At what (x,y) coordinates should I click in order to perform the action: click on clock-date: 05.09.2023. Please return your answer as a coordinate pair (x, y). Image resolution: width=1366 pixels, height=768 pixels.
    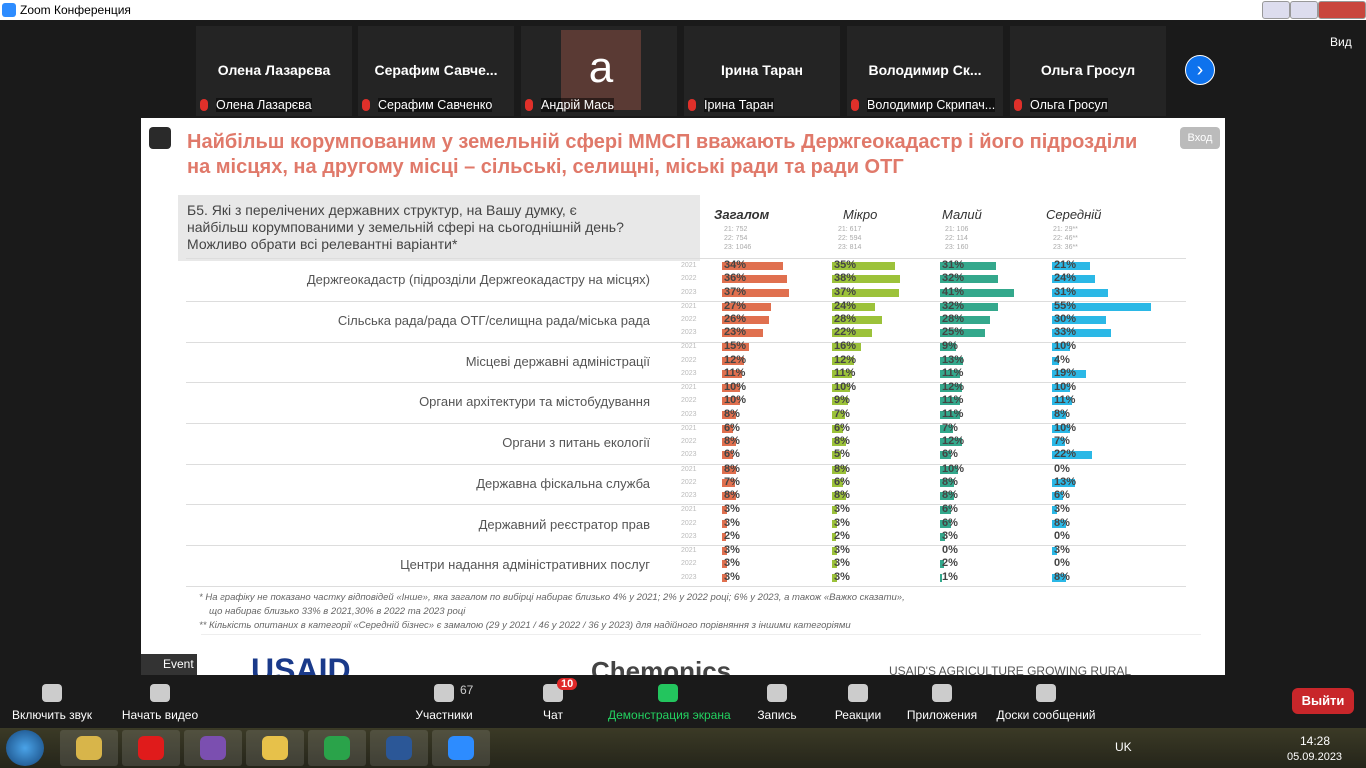
    Looking at the image, I should click on (1315, 757).